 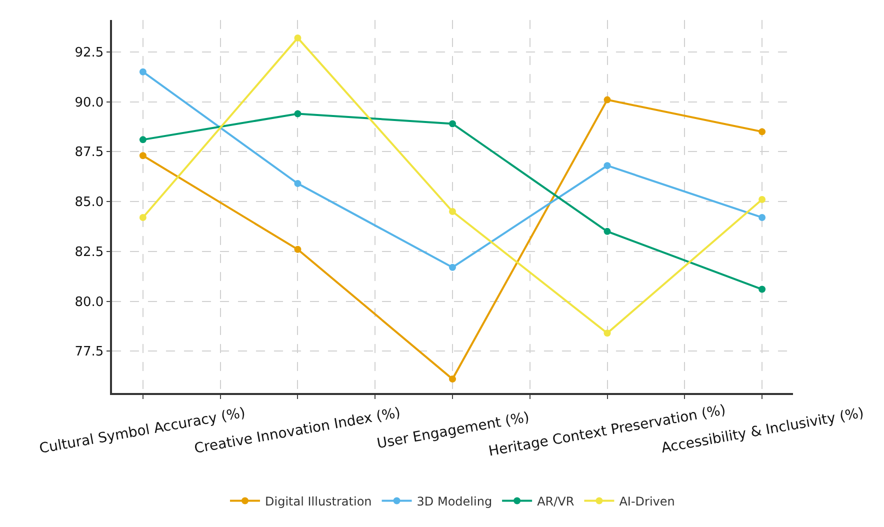 What do you see at coordinates (647, 501) in the screenshot?
I see `legend-label: AI-Driven` at bounding box center [647, 501].